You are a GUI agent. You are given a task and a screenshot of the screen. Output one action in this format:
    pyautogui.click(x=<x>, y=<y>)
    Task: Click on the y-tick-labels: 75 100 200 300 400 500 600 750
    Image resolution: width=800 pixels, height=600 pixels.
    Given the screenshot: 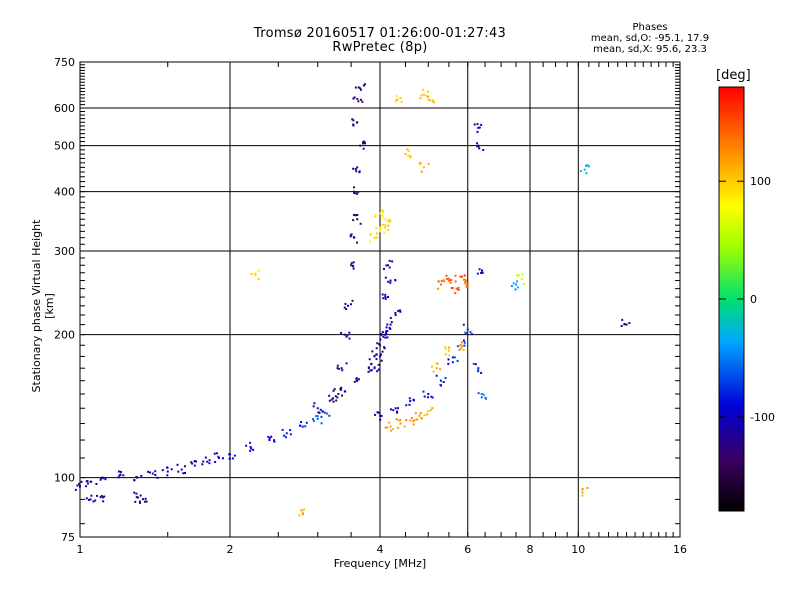 What is the action you would take?
    pyautogui.click(x=64, y=300)
    